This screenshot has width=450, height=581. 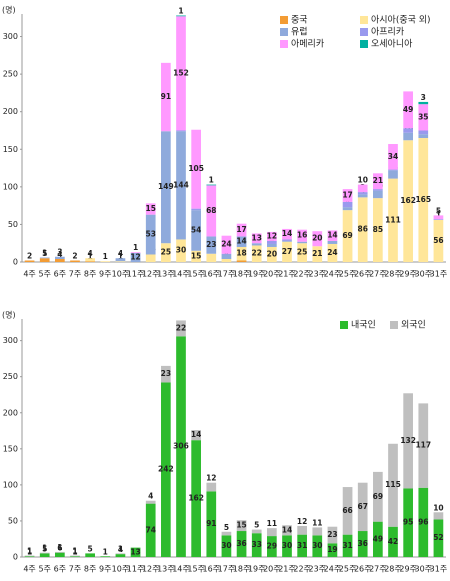 What do you see at coordinates (272, 569) in the screenshot?
I see `x-tick-label: 20주` at bounding box center [272, 569].